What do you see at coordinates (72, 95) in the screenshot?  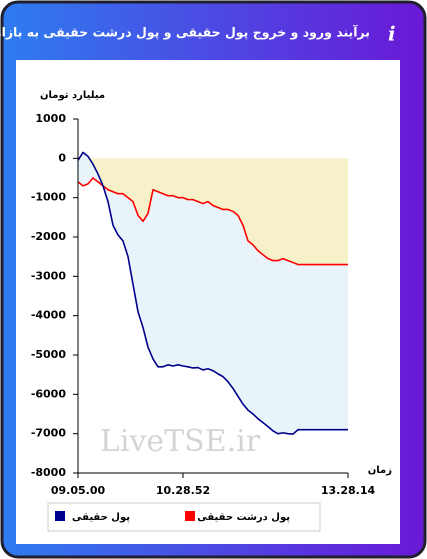 I see `y-axis-label: میلیارد تومان` at bounding box center [72, 95].